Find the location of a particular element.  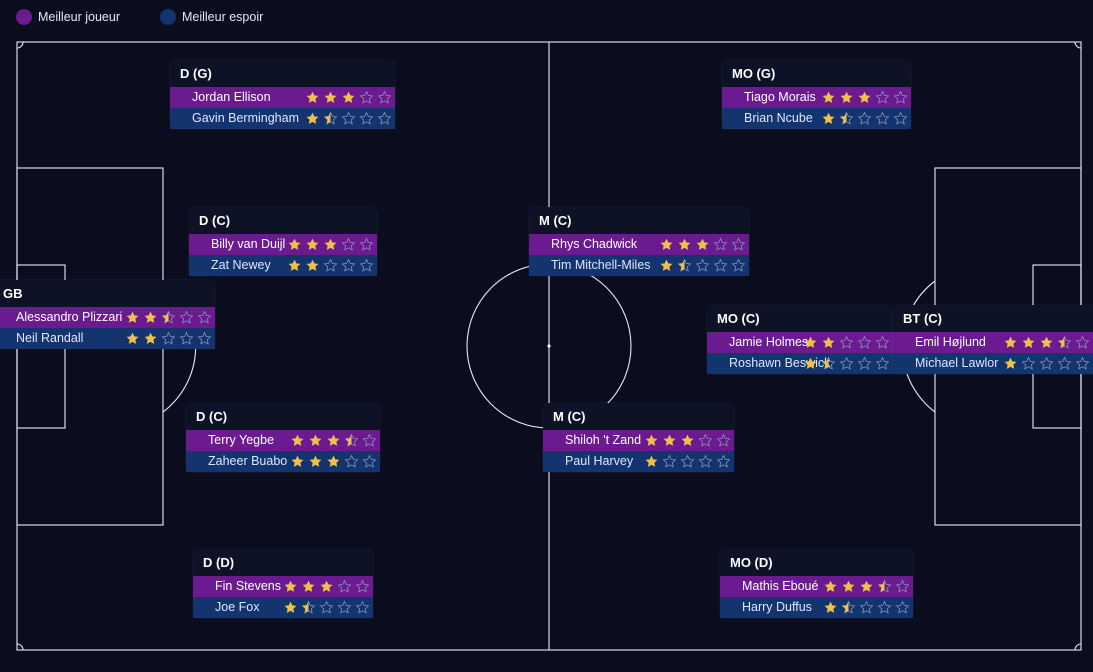

best-player-row: Shiloh 't Zand is located at coordinates (638, 440).